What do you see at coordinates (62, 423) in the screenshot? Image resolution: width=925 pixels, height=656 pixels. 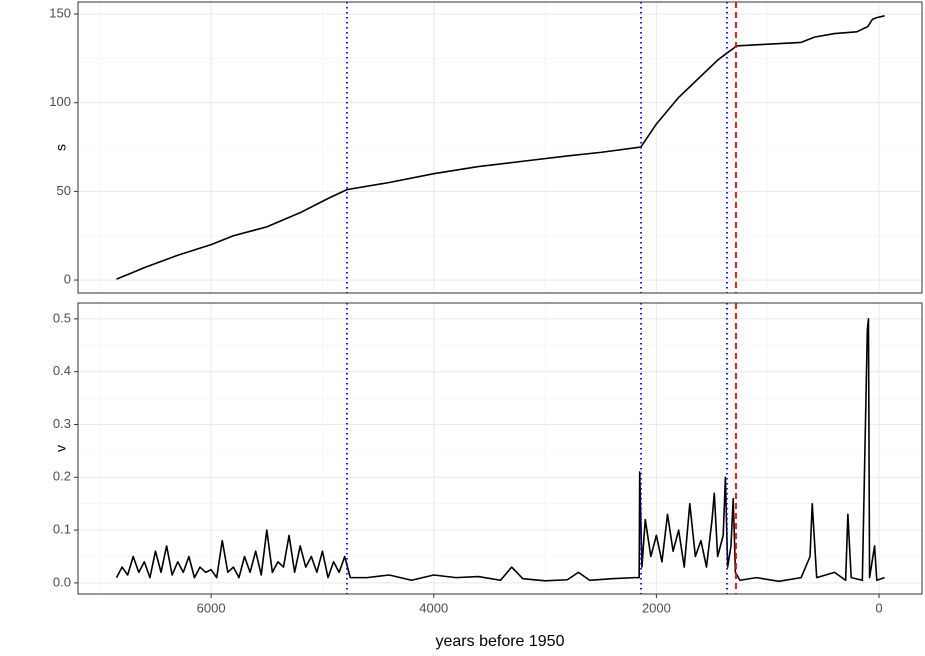 I see `y-tick-label: 0.3` at bounding box center [62, 423].